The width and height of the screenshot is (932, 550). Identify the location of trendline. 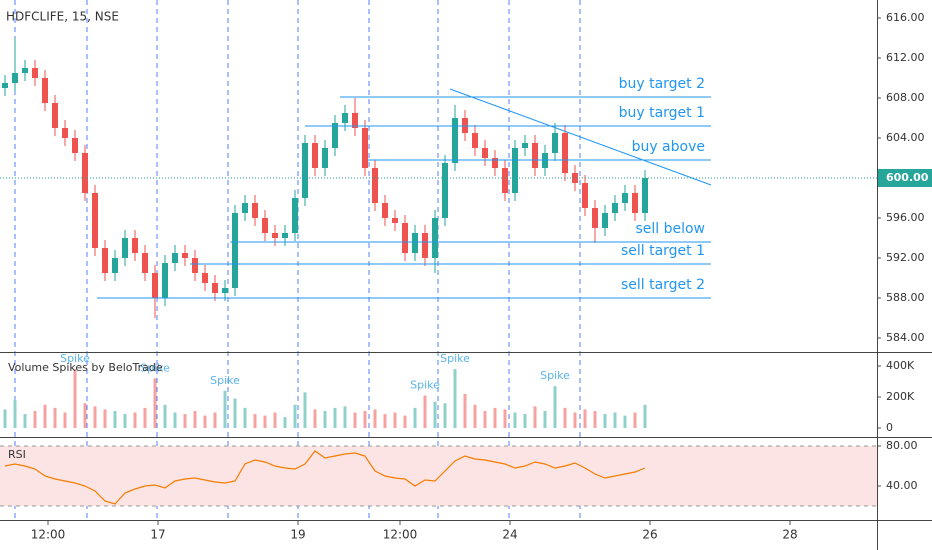
(580, 137).